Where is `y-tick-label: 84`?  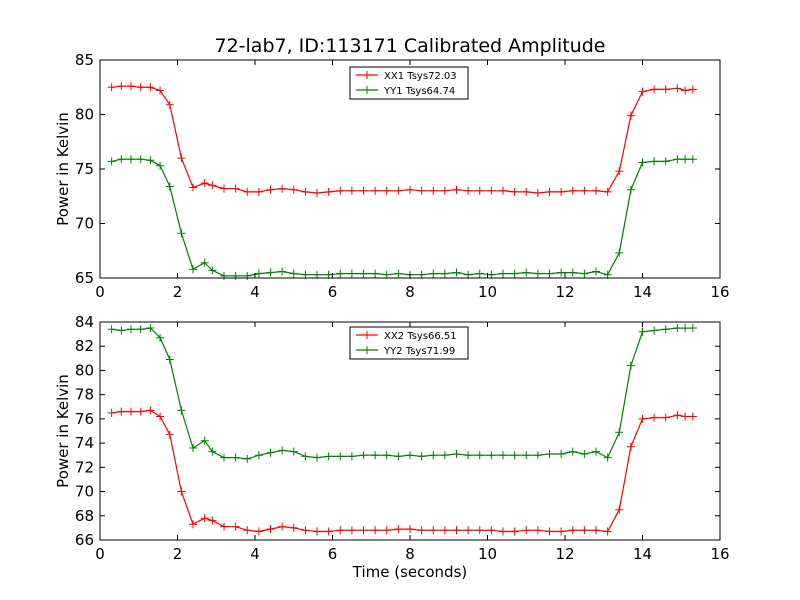 y-tick-label: 84 is located at coordinates (84, 322).